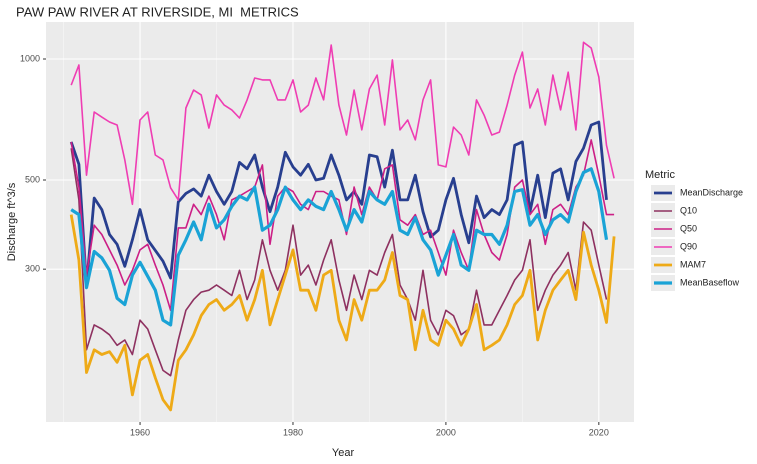 Image resolution: width=757 pixels, height=464 pixels. I want to click on legend-label: MeanDischarge, so click(711, 192).